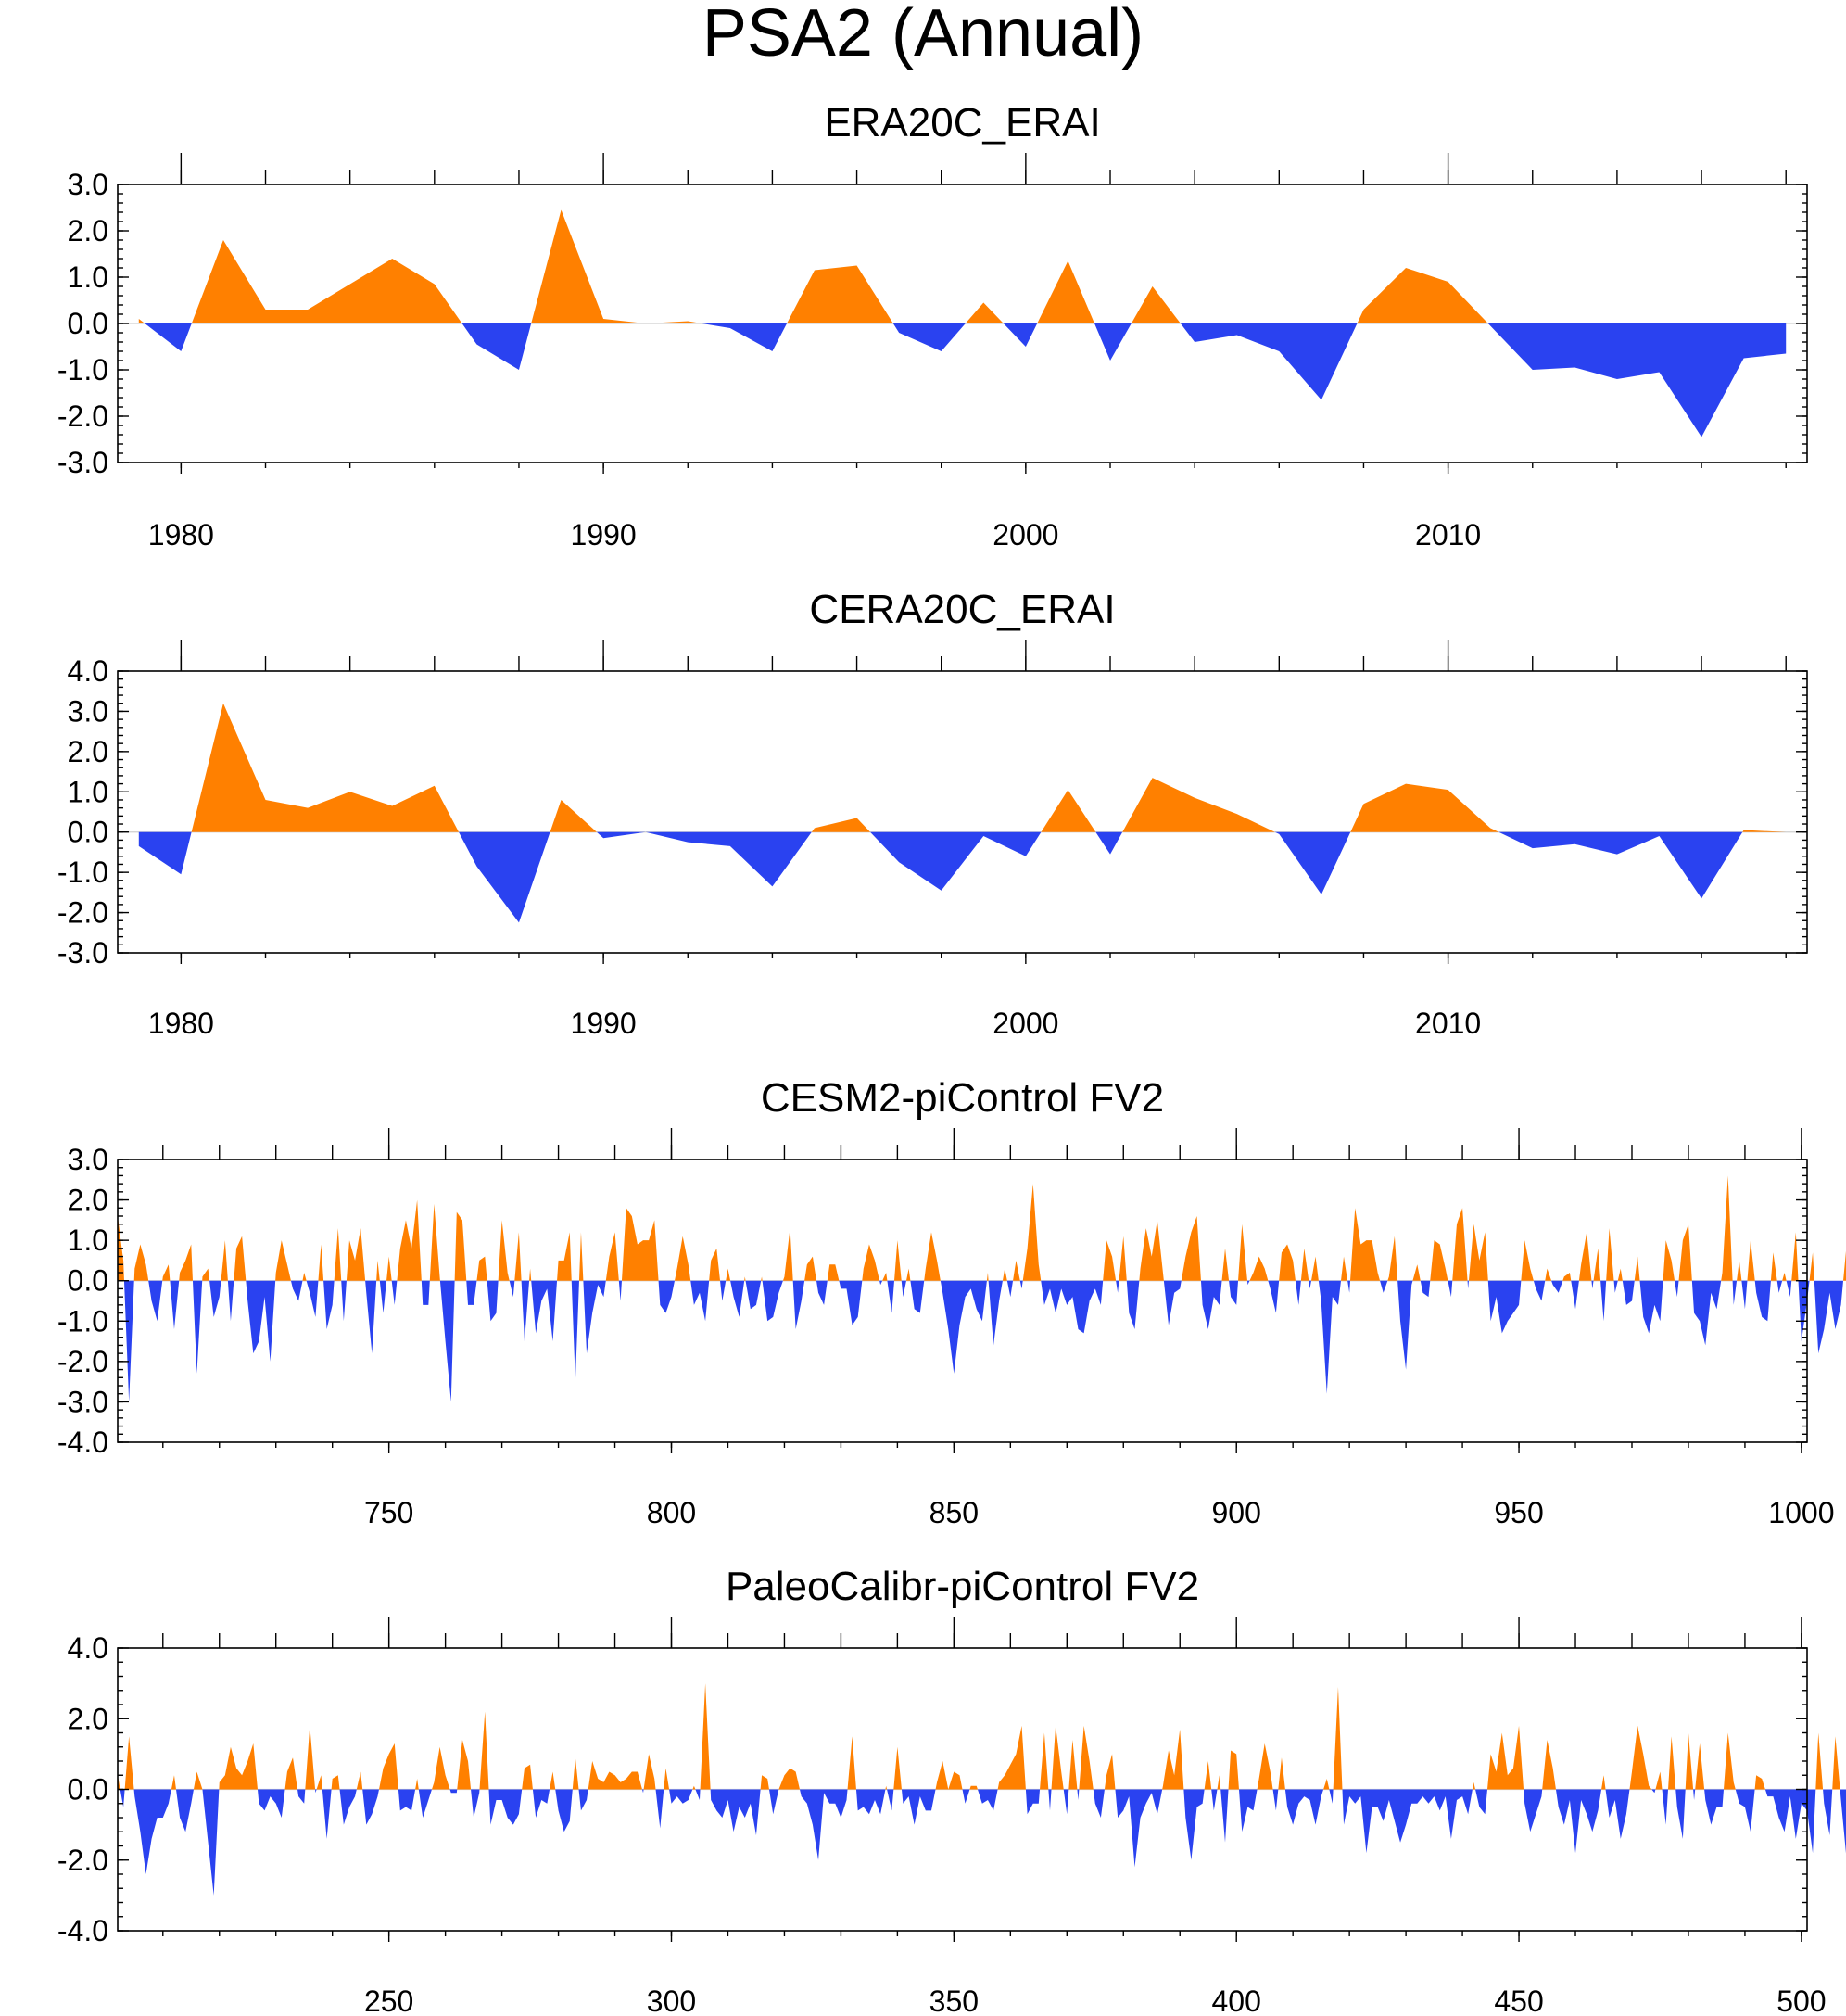  Describe the element at coordinates (1801, 1513) in the screenshot. I see `x-tick-label: 1000` at that location.